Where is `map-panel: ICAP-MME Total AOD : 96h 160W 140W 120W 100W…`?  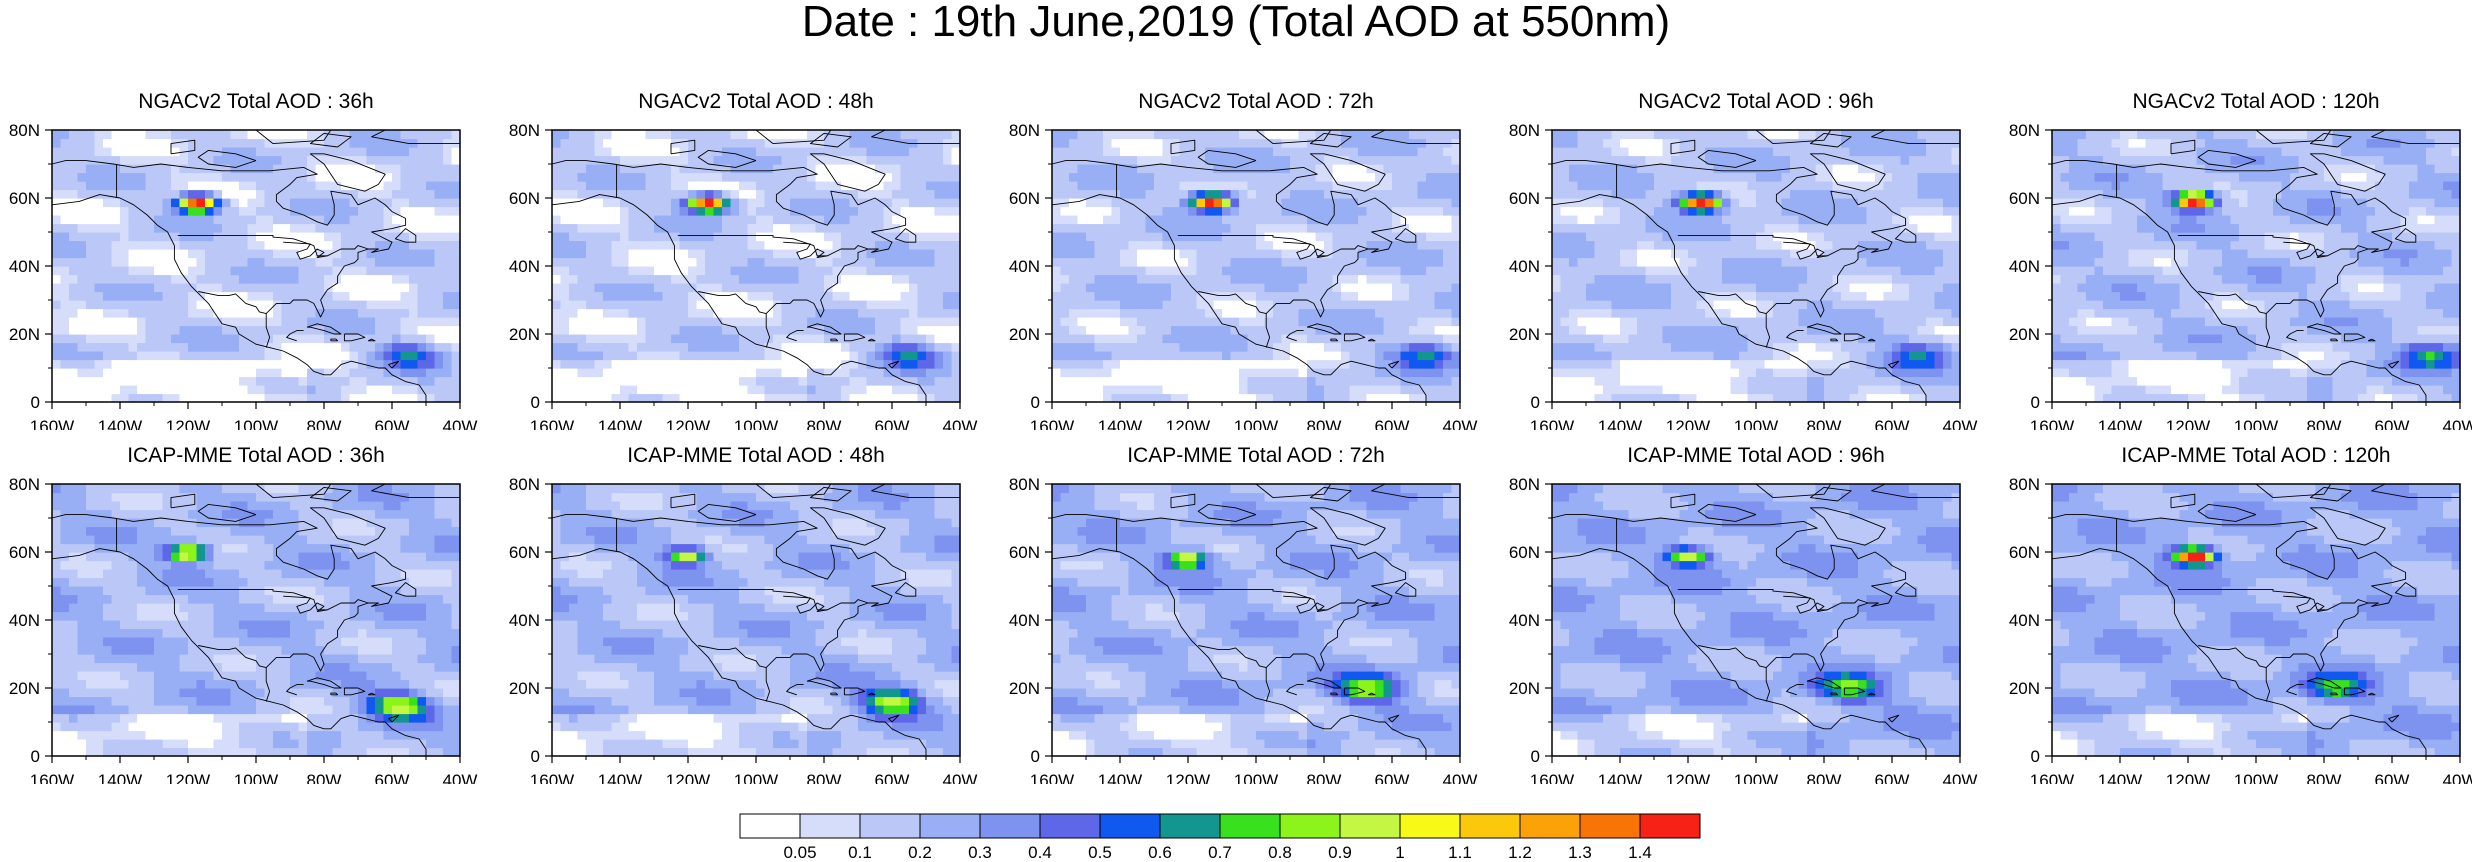
map-panel: ICAP-MME Total AOD : 96h 160W 140W 120W 100W… is located at coordinates (1750, 614).